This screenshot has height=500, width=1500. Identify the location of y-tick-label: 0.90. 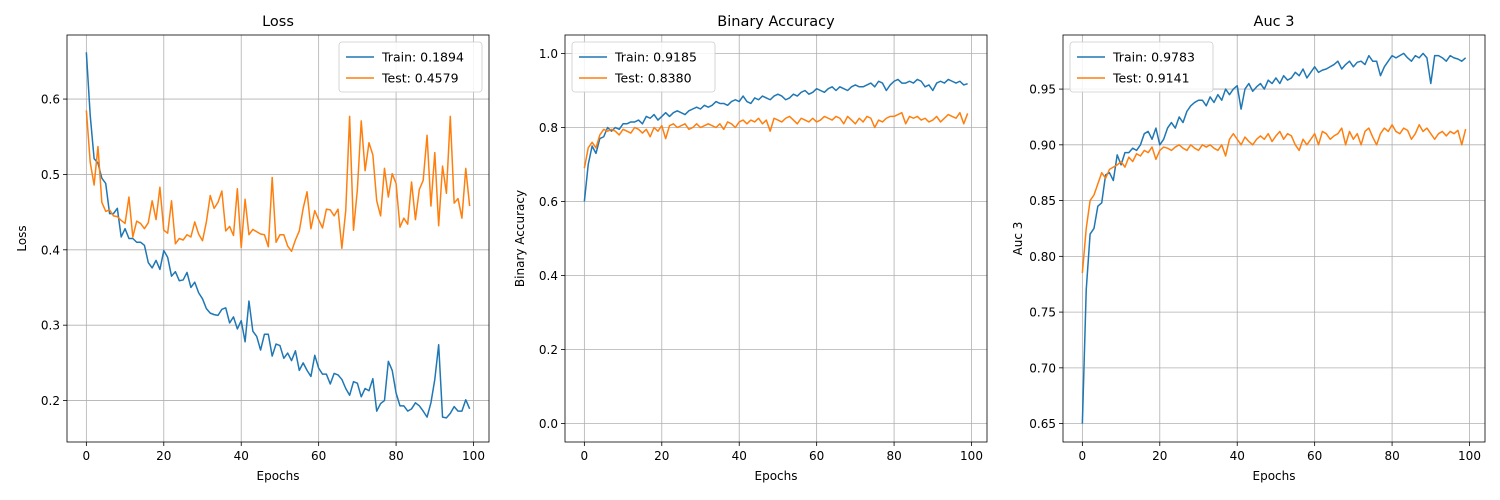
(1042, 145).